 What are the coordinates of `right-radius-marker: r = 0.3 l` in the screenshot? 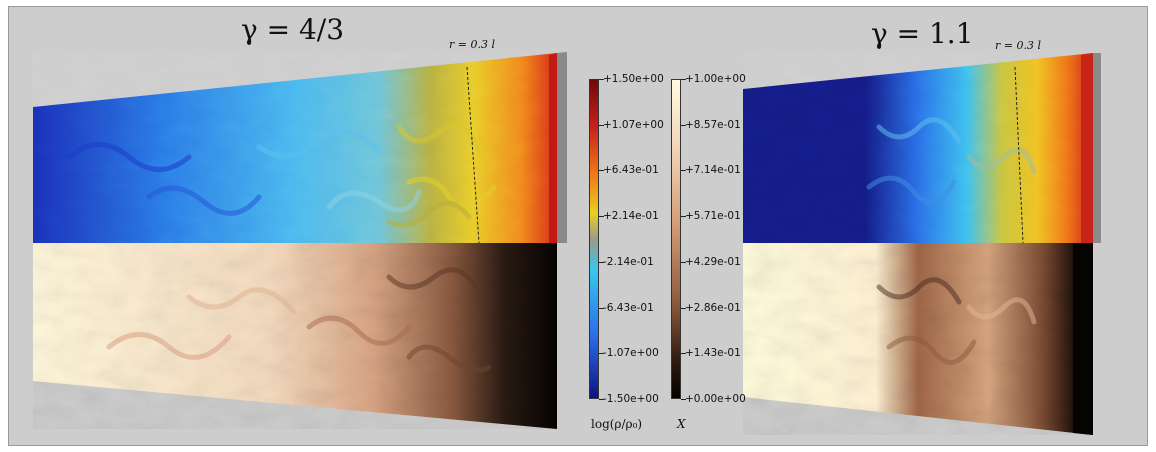 It's located at (1018, 45).